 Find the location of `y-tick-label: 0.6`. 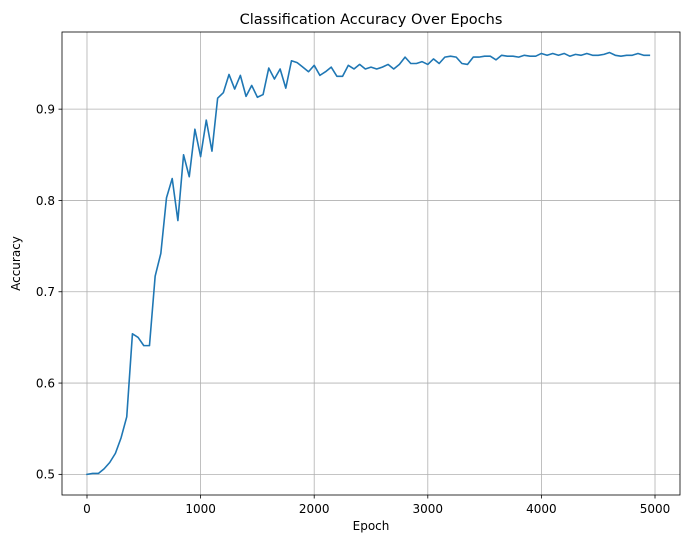

y-tick-label: 0.6 is located at coordinates (45, 383).